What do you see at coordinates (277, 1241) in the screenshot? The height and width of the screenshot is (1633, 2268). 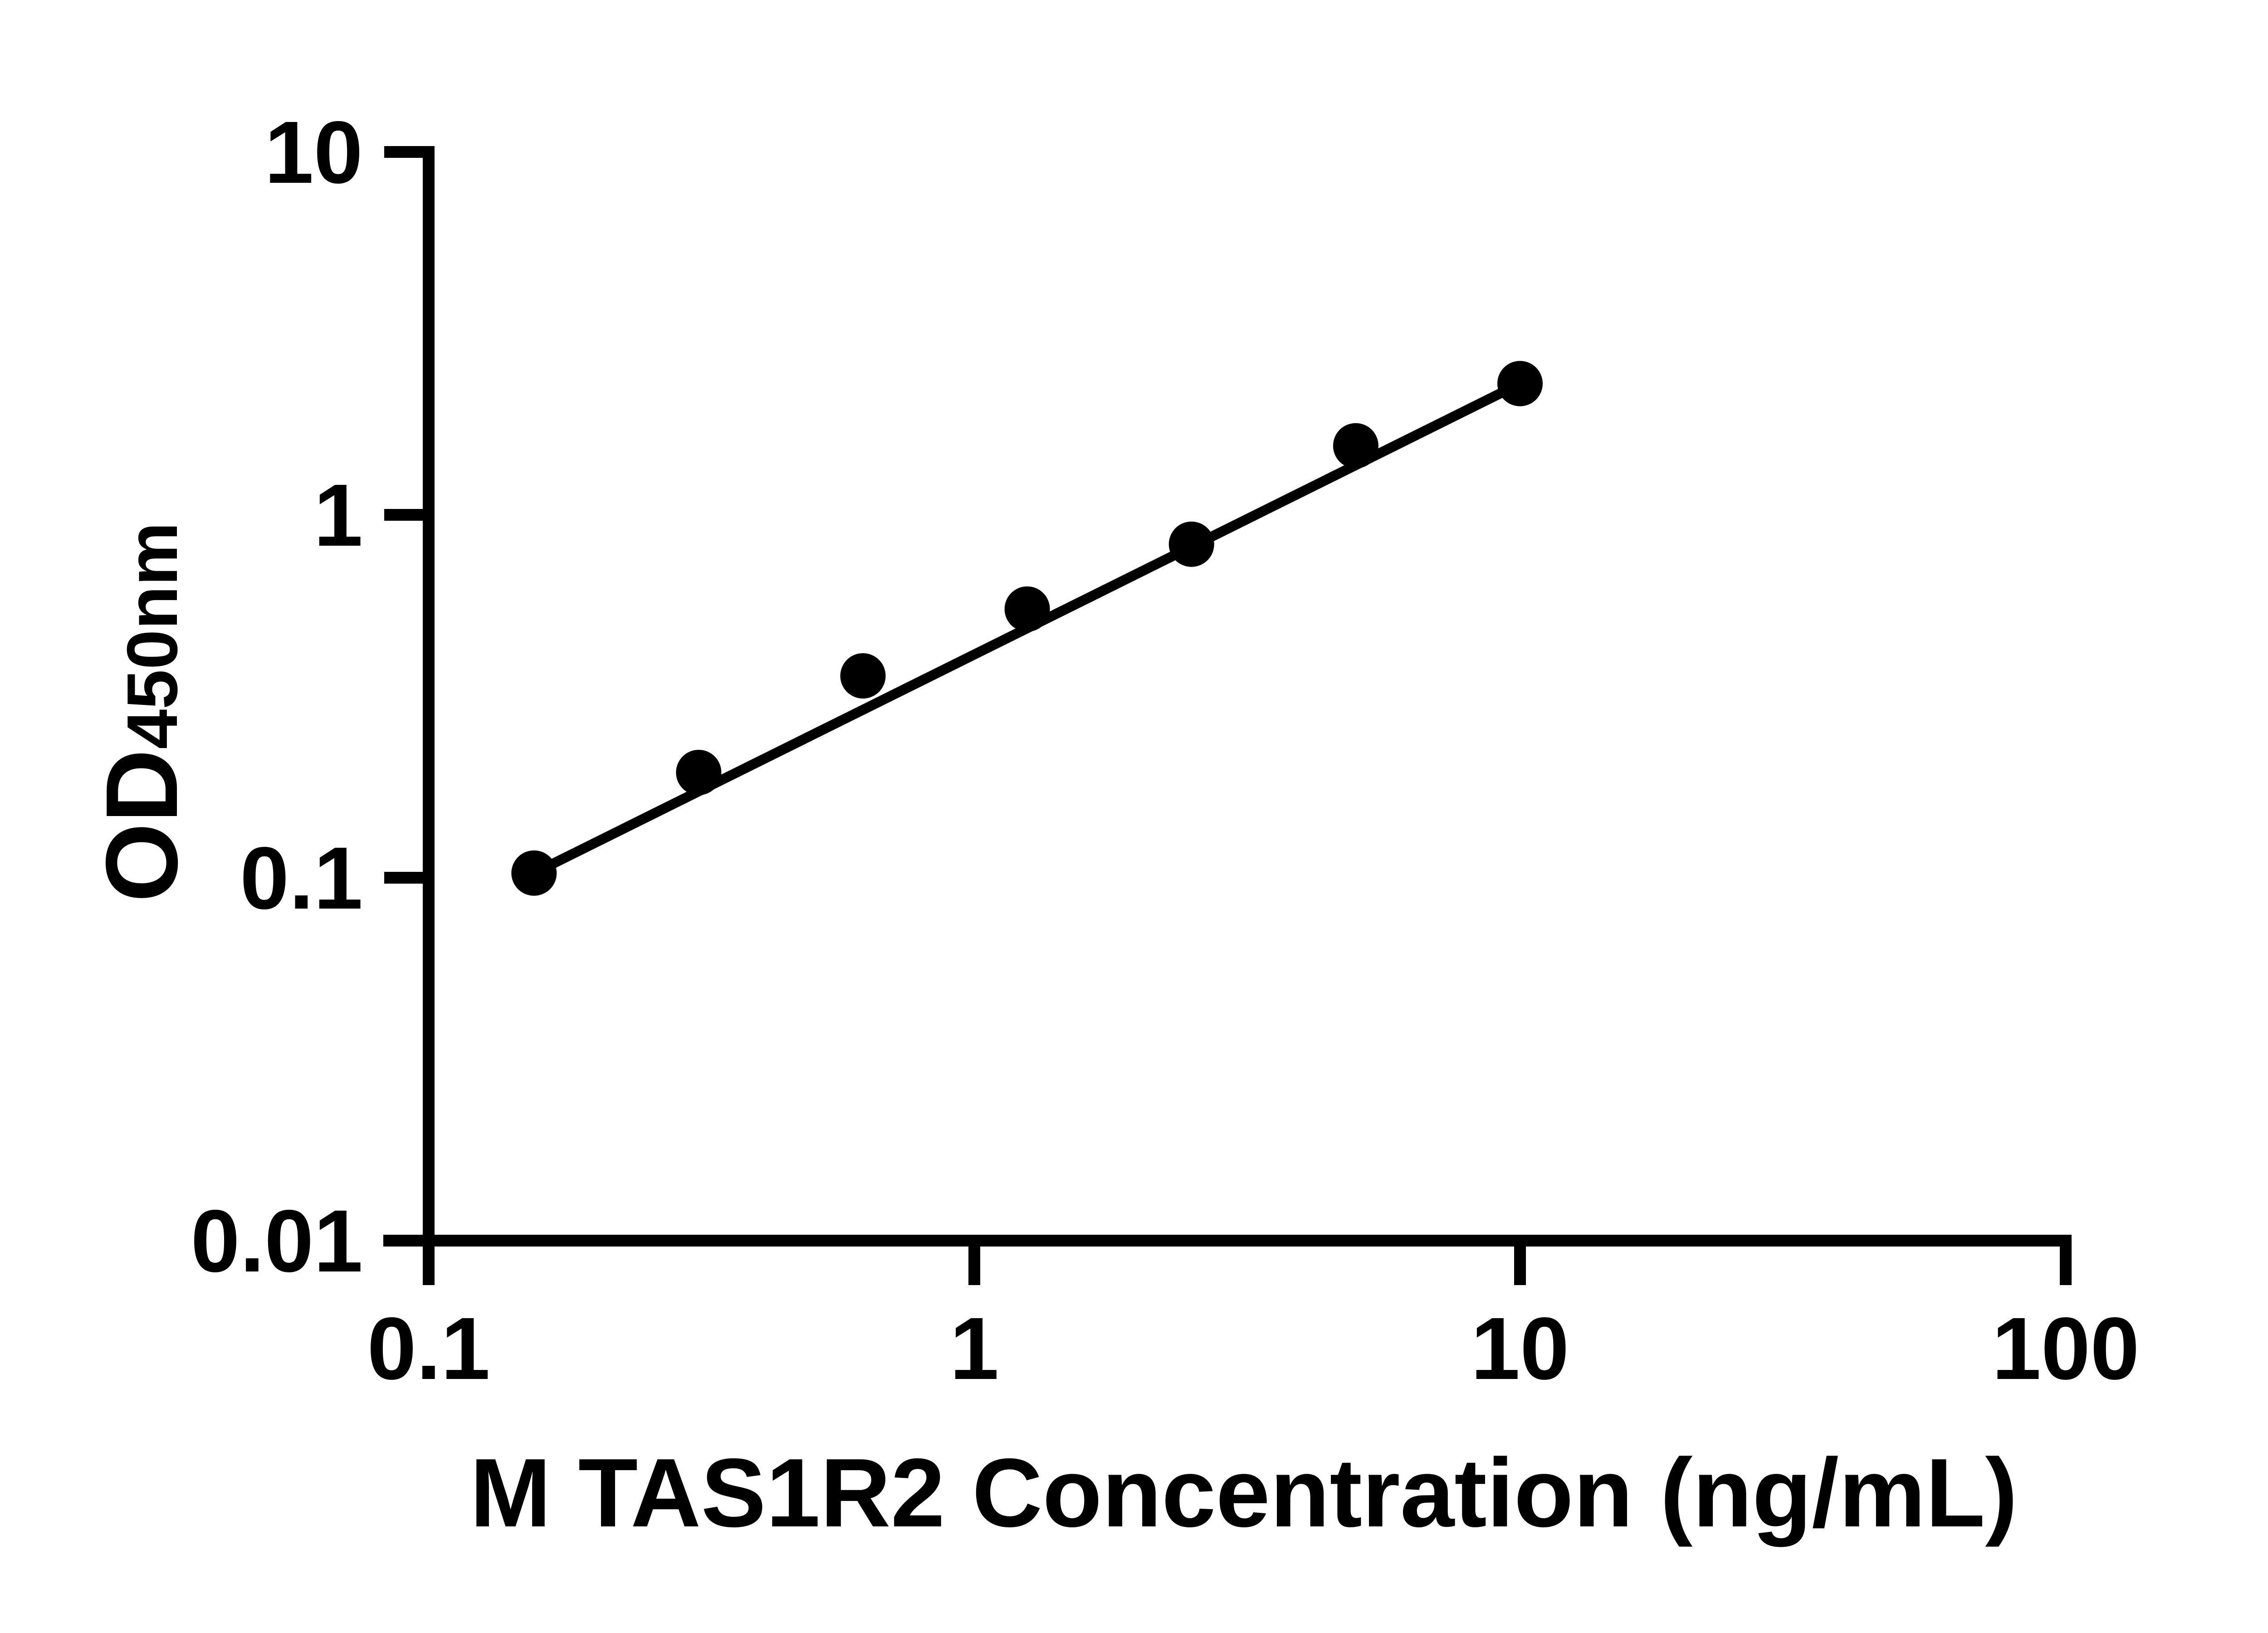 I see `y-tick-label: 0.01` at bounding box center [277, 1241].